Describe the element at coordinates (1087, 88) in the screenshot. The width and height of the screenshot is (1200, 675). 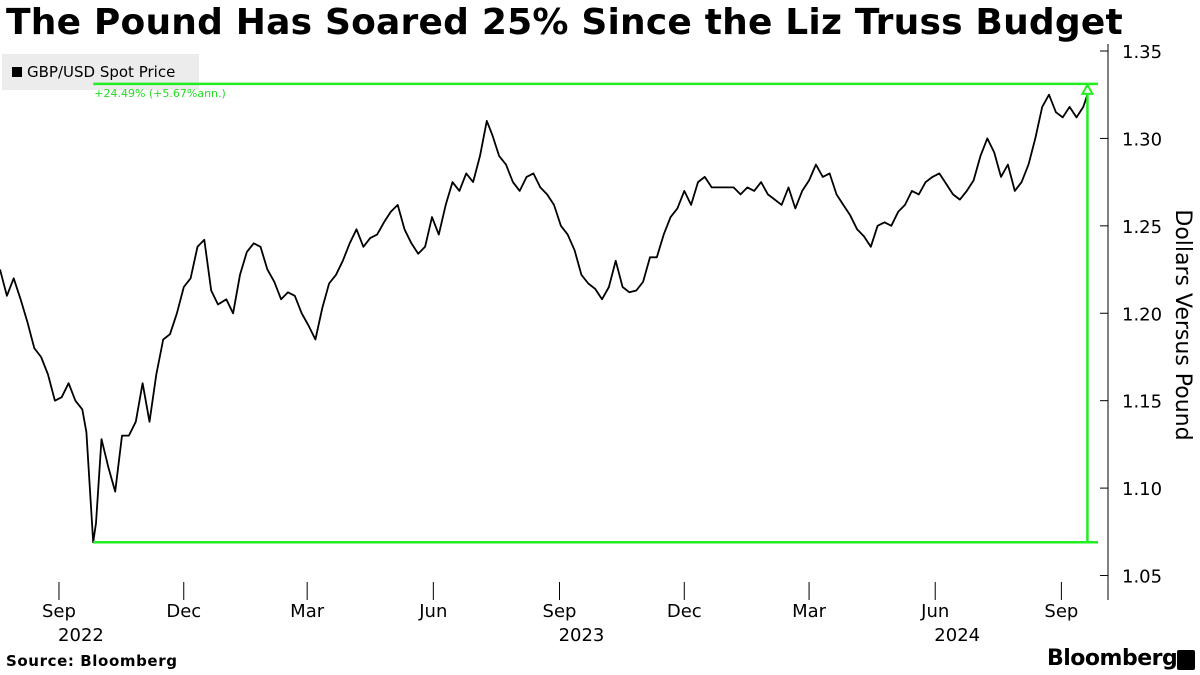
I see `annotation-arrow-head-icon` at that location.